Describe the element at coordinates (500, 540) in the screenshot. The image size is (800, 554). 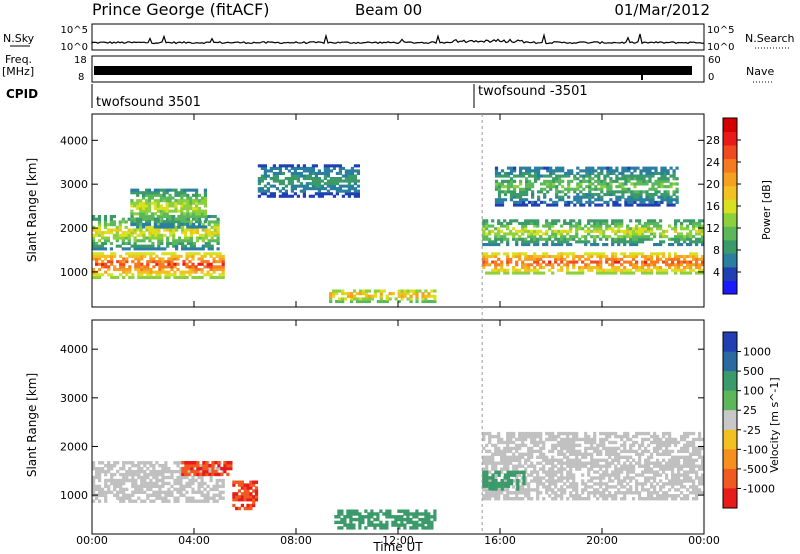
I see `x-tick-label: 16:00` at that location.